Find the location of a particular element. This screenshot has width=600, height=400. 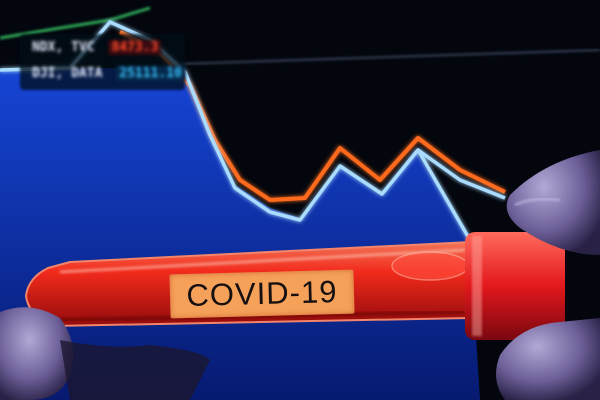

tube-cap is located at coordinates (515, 286).